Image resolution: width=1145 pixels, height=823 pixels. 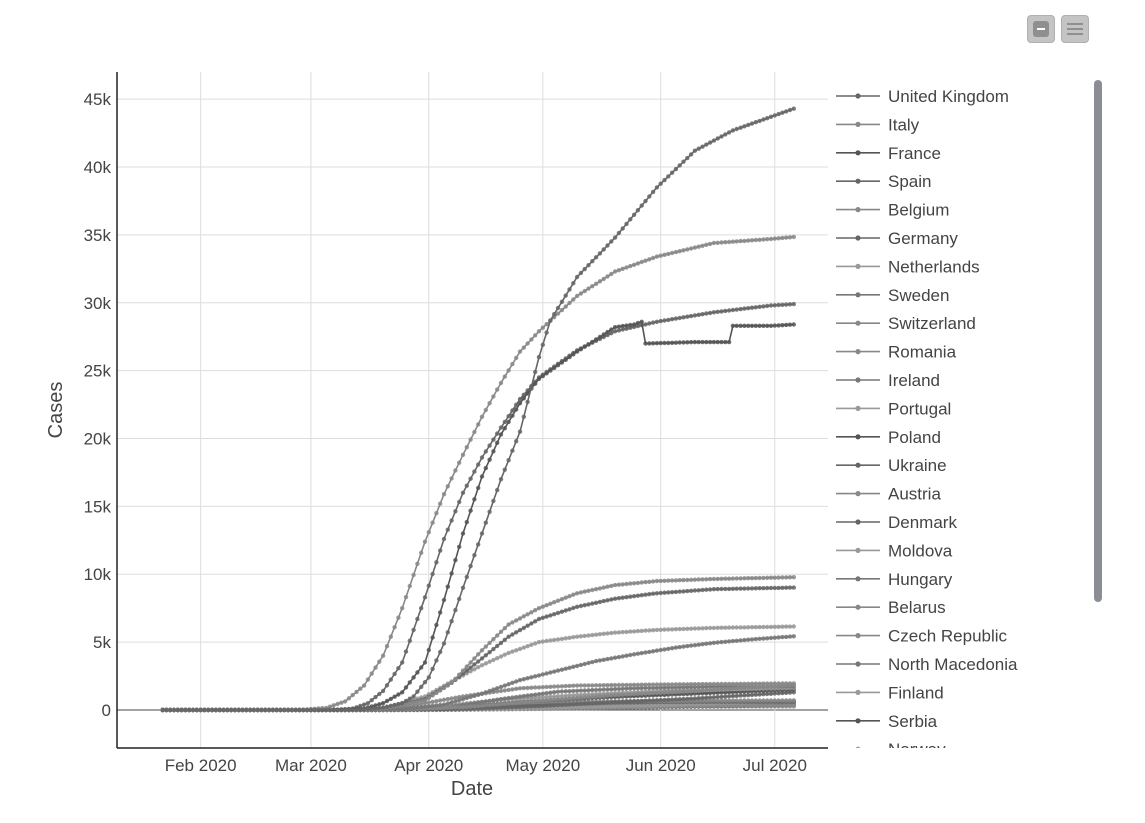 I want to click on menu-button, so click(x=1075, y=29).